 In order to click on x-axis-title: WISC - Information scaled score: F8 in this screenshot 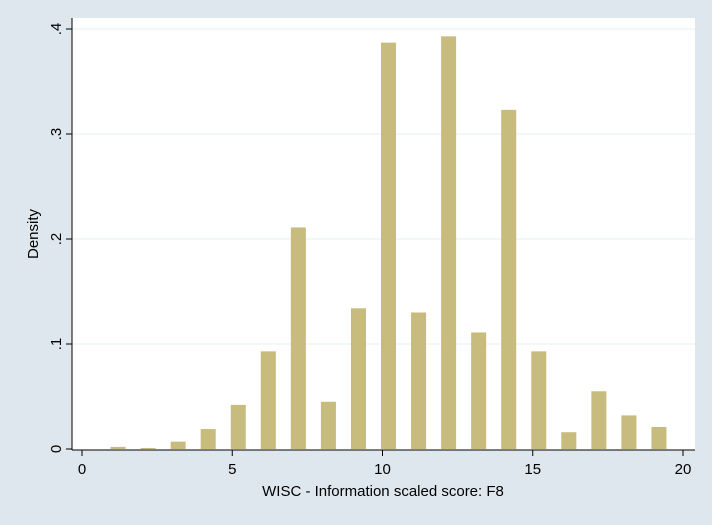, I will do `click(383, 491)`.